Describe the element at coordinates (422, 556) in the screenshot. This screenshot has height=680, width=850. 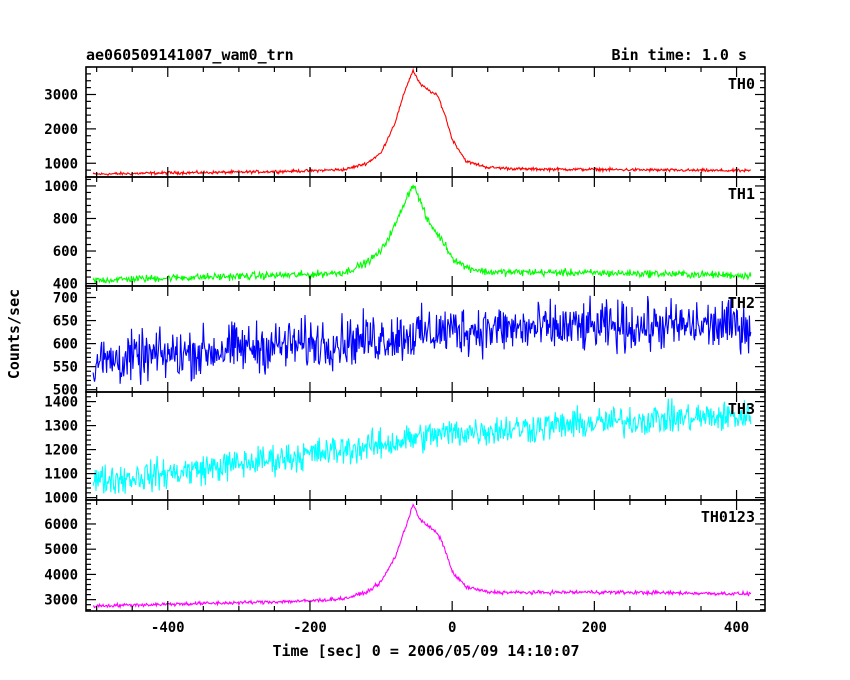
I see `series-line-th0123` at that location.